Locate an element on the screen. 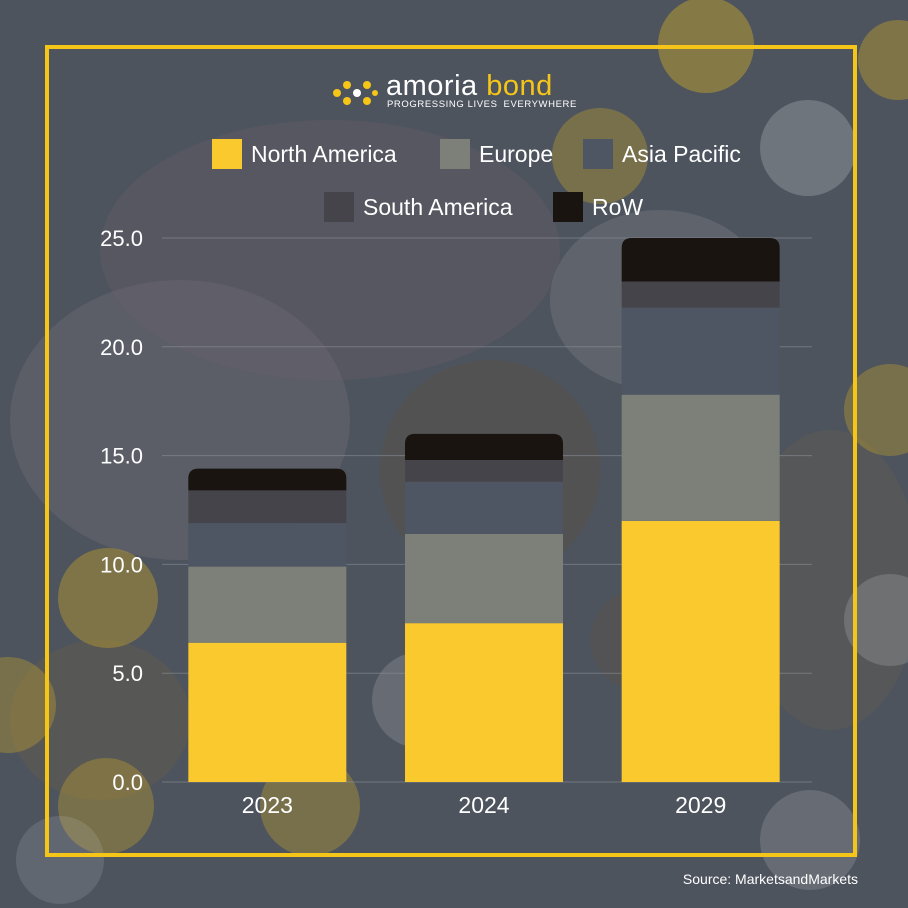  logo-brand-part2: bond is located at coordinates (519, 86).